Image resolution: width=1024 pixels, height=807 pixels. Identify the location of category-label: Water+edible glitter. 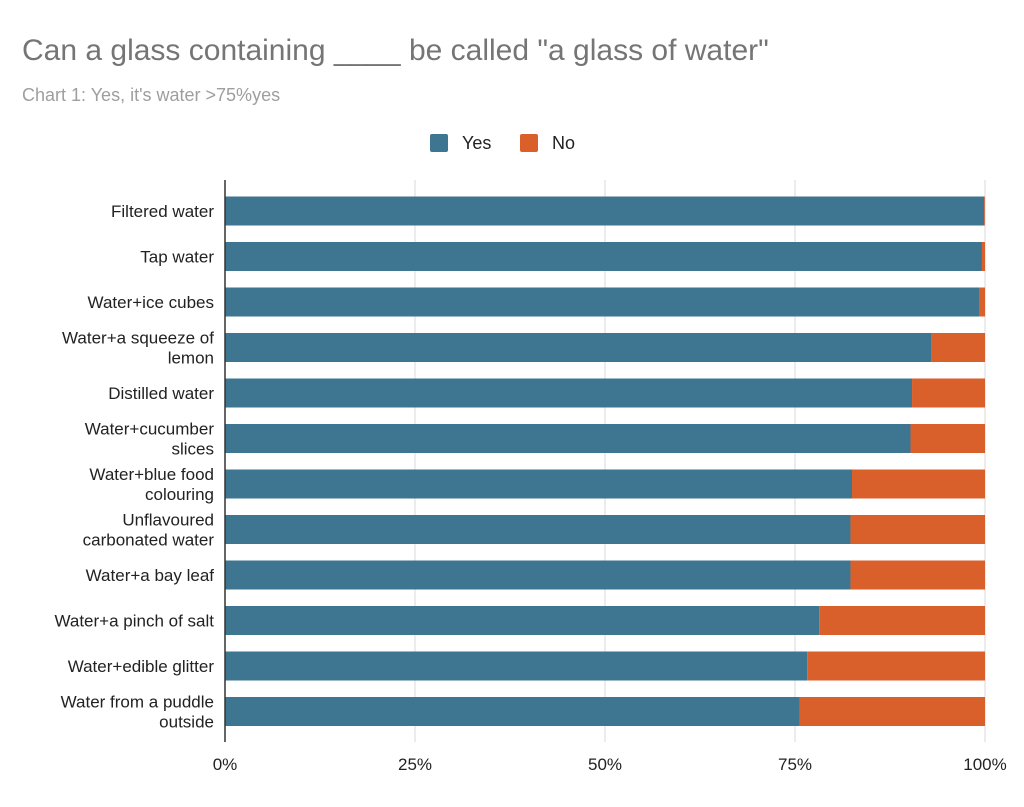
(141, 666).